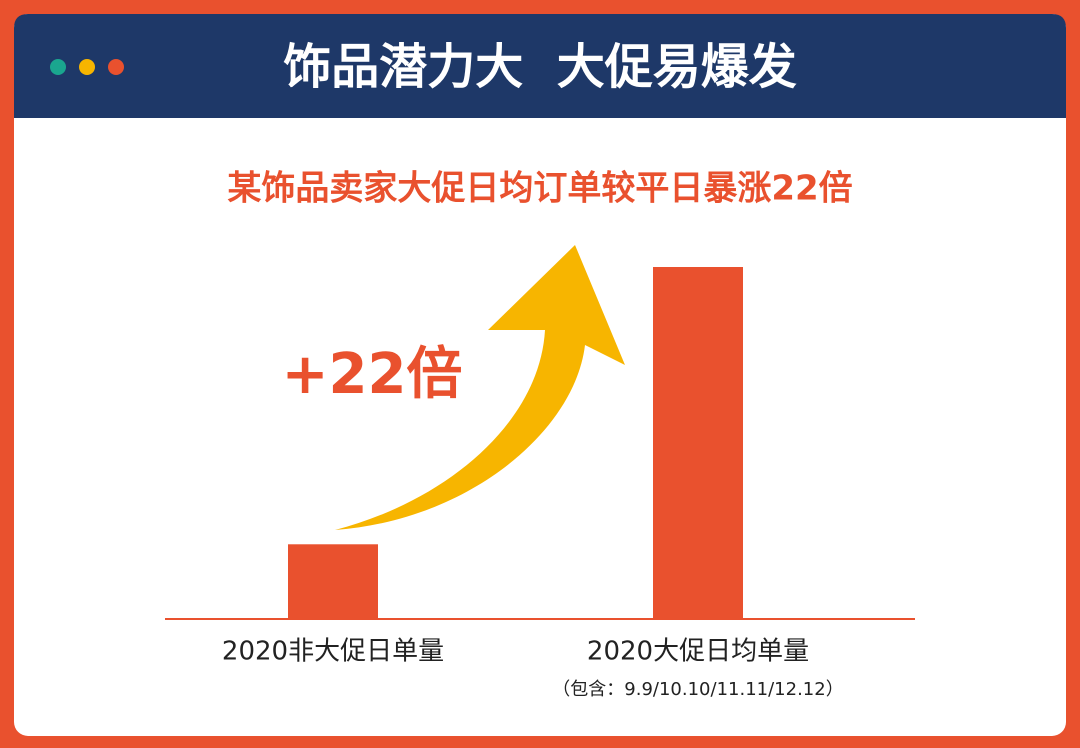  I want to click on x-tick-label: 2020非大促日单量, so click(333, 652).